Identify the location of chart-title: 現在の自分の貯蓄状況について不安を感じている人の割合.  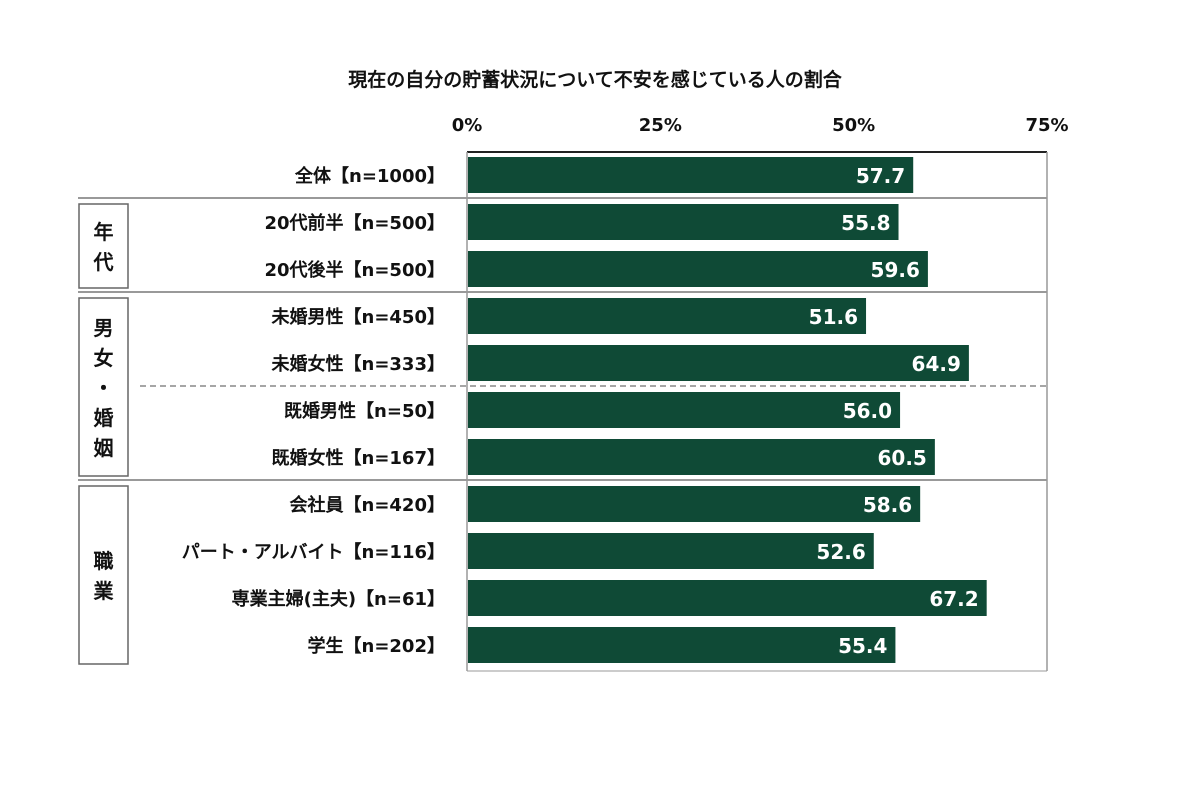
(595, 79).